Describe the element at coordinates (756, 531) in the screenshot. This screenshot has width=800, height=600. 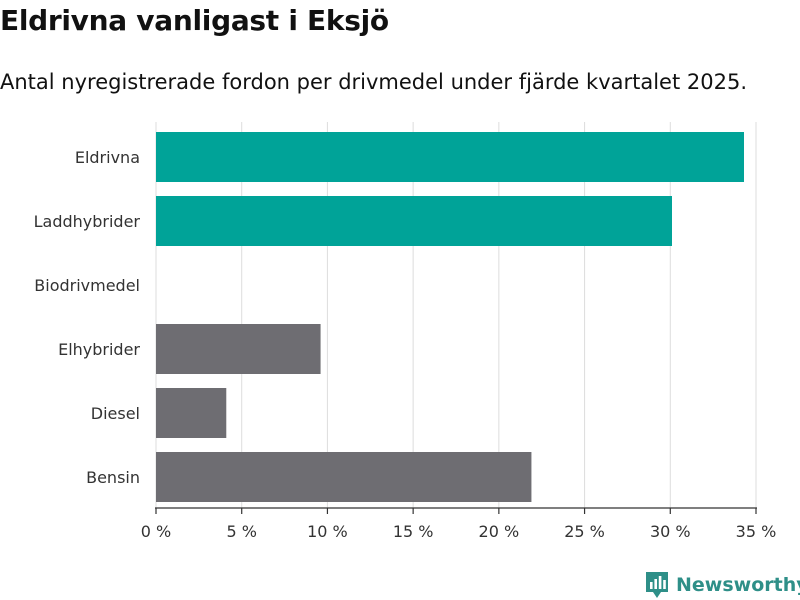
I see `x-tick-label-7: 35 %` at that location.